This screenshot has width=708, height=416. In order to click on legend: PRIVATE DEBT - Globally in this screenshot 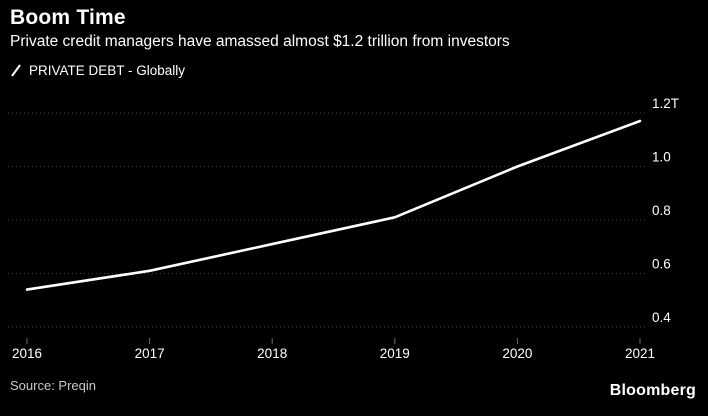, I will do `click(97, 70)`.